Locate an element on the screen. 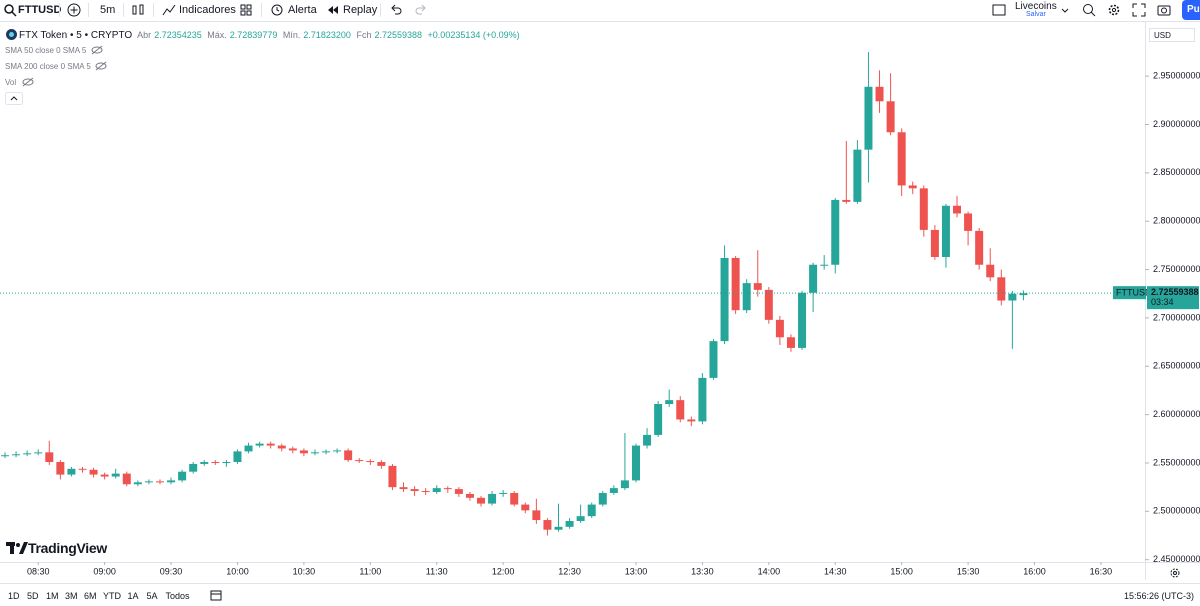 The width and height of the screenshot is (1200, 606). range-button: 1A is located at coordinates (133, 596).